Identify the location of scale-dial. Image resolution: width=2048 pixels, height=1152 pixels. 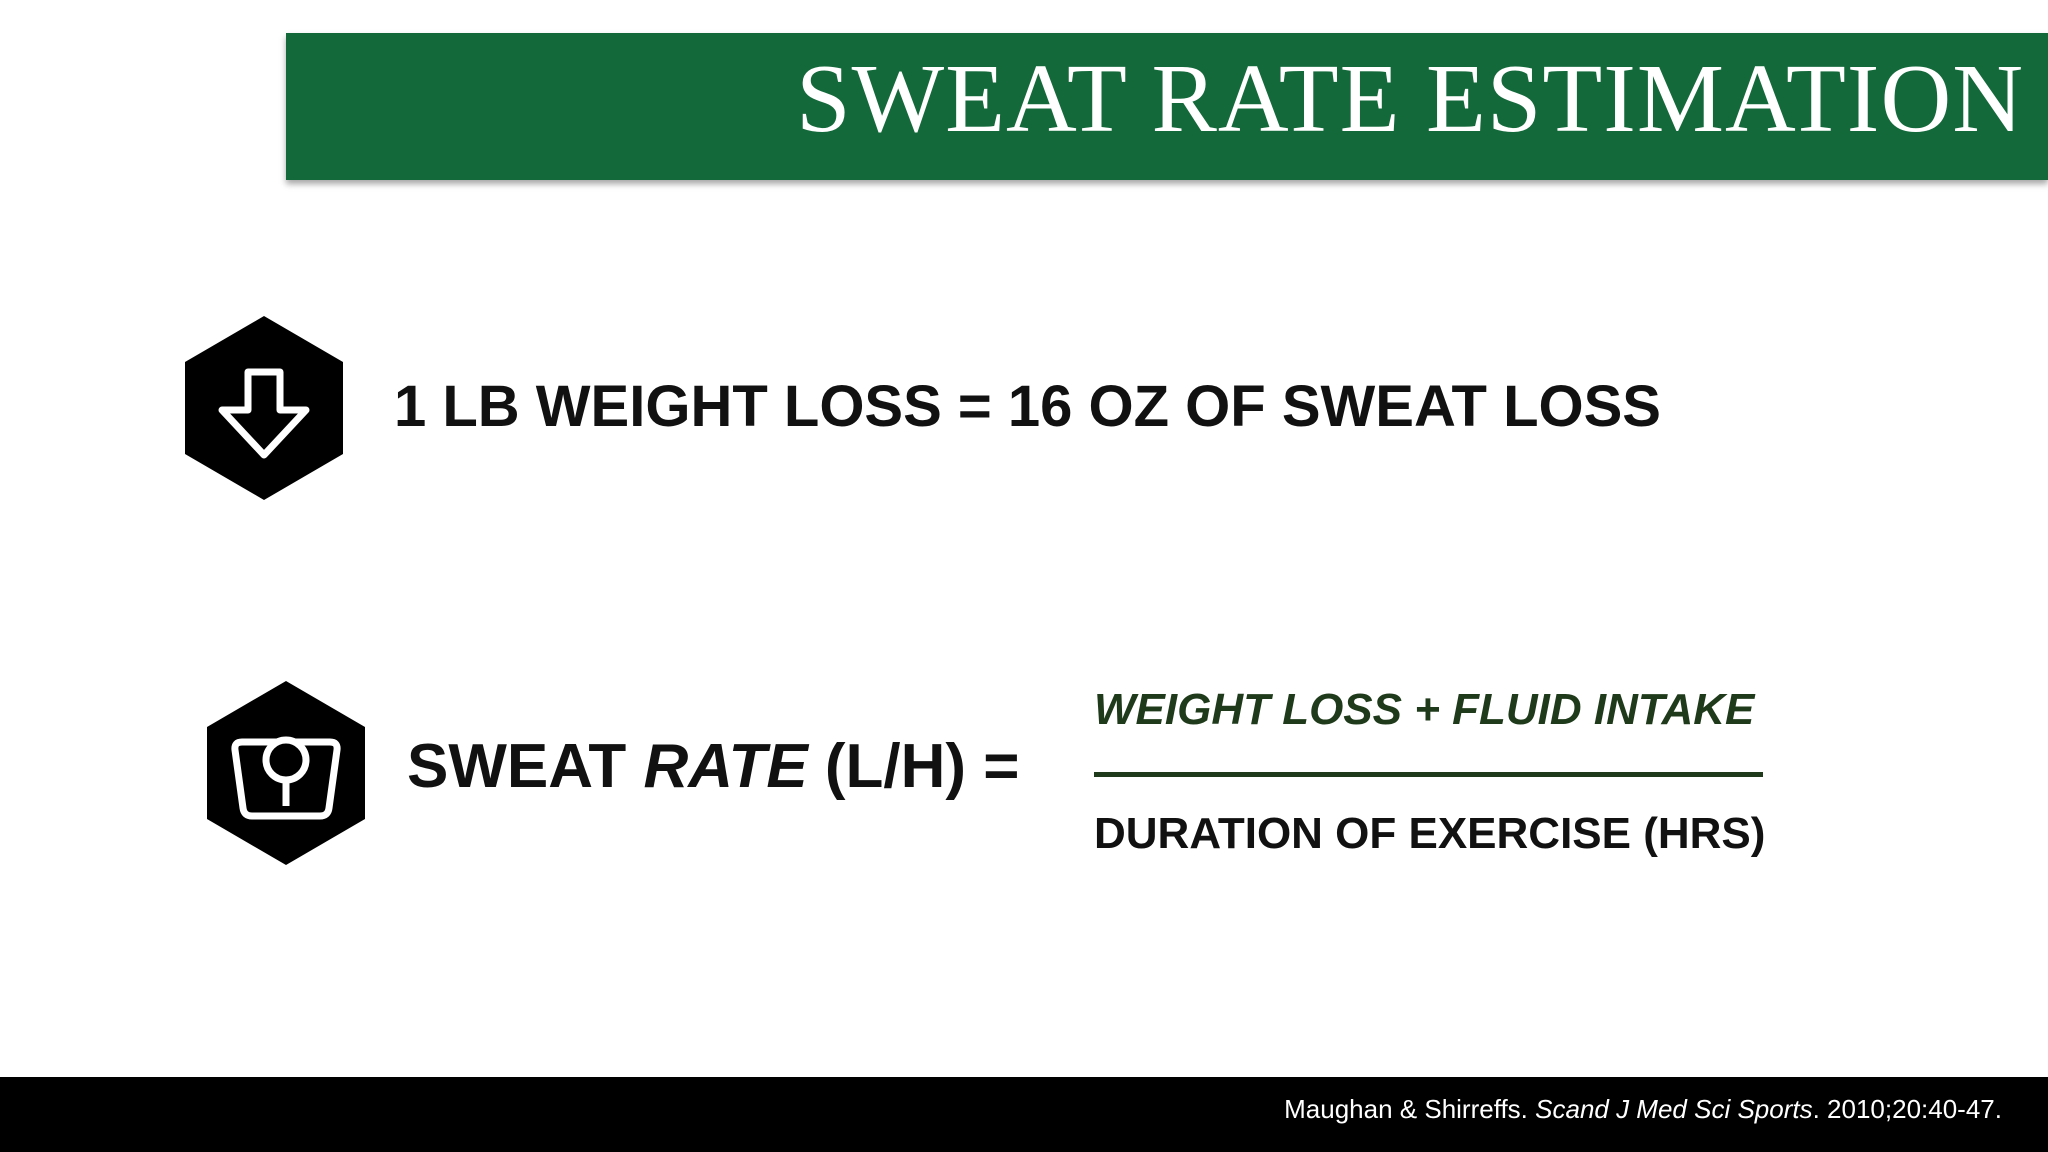
(286, 760).